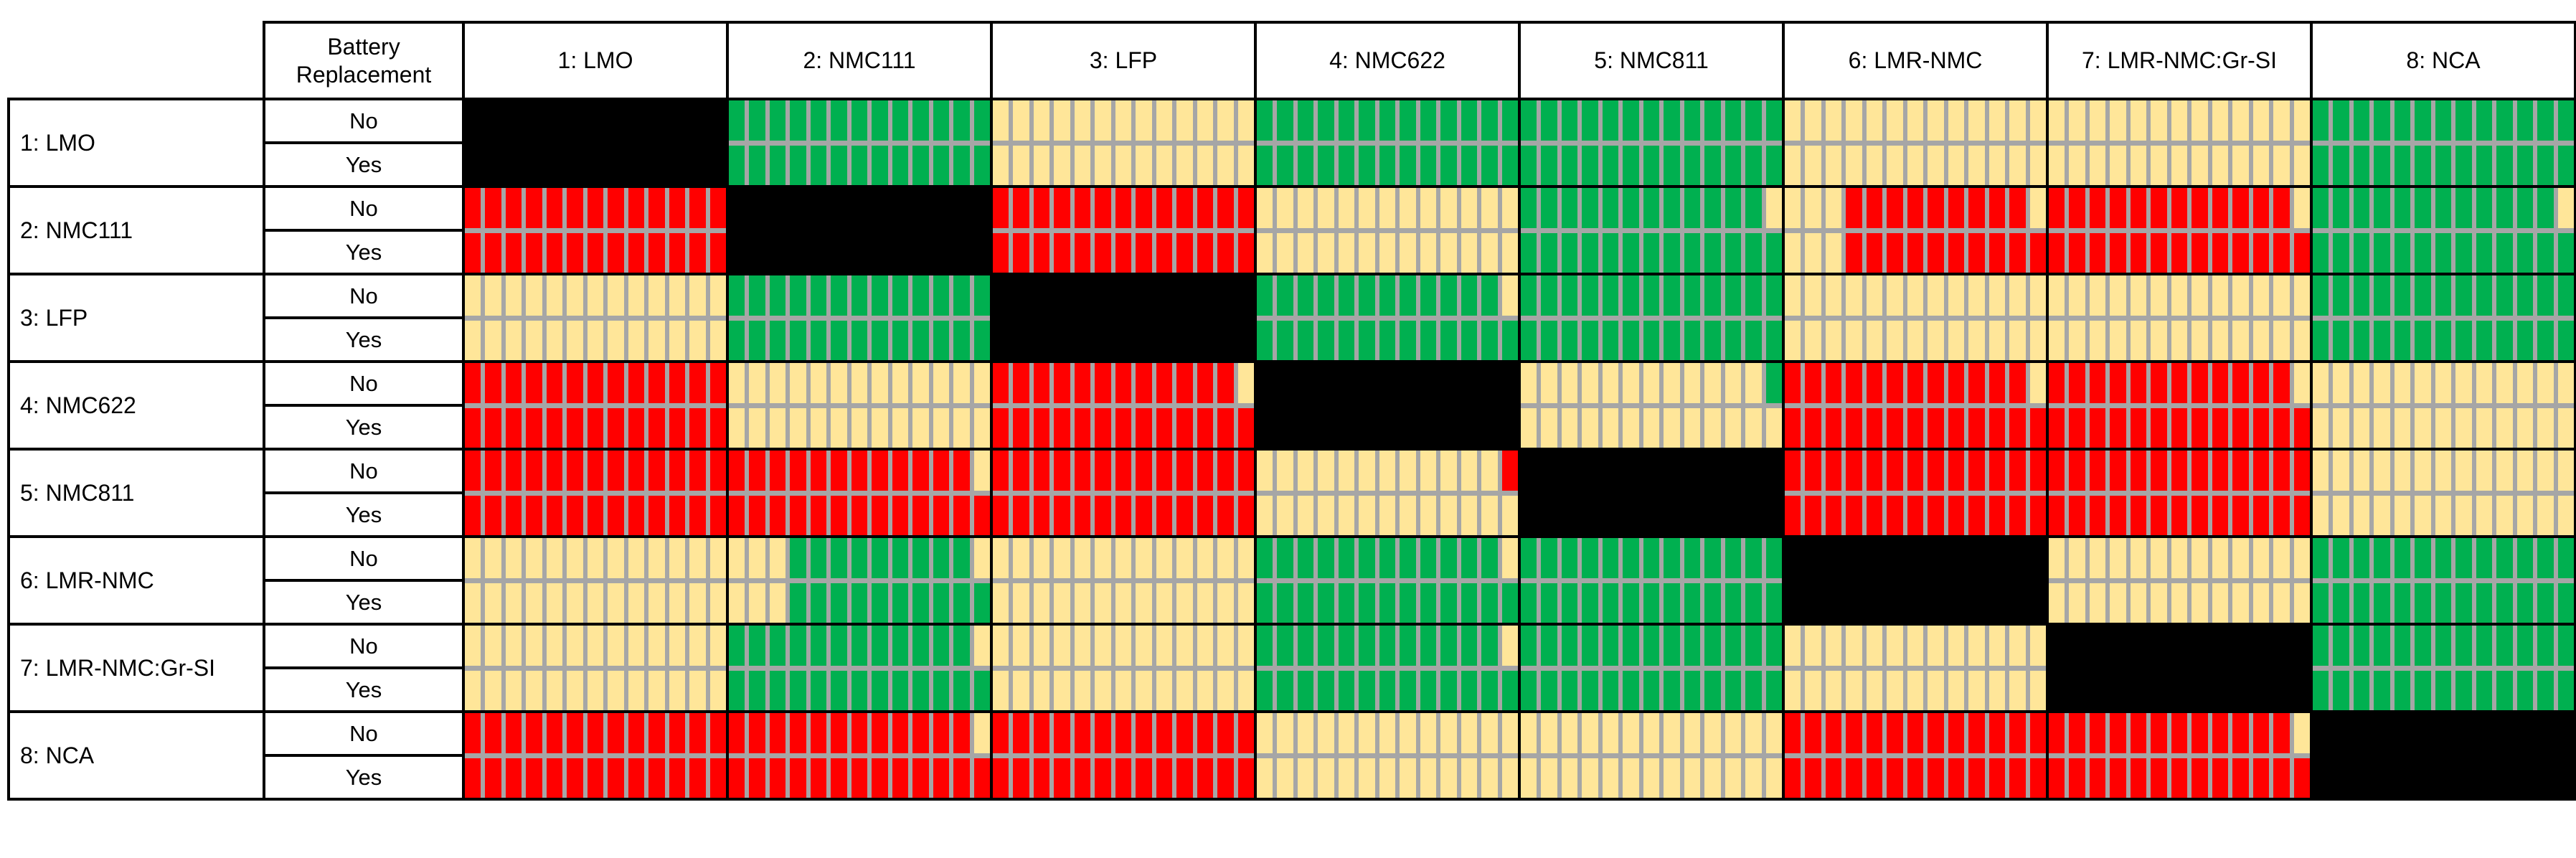 The height and width of the screenshot is (858, 2576). I want to click on corner-cell, so click(136, 61).